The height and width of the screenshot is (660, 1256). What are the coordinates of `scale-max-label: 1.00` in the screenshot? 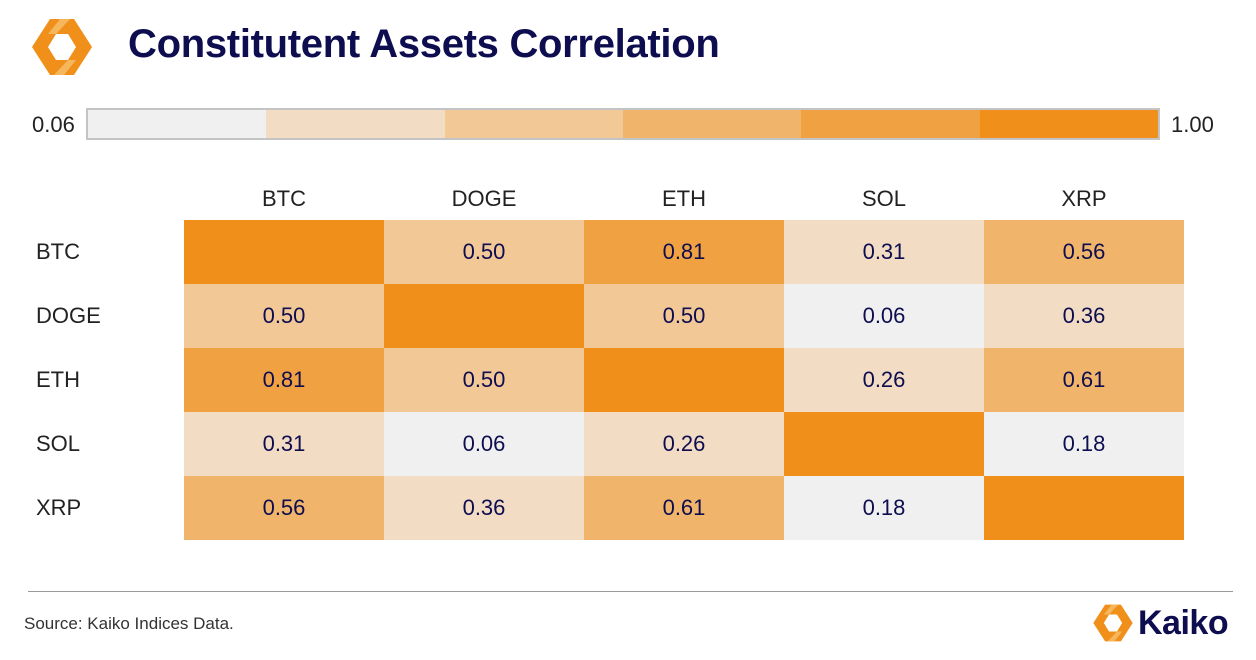 It's located at (1192, 124).